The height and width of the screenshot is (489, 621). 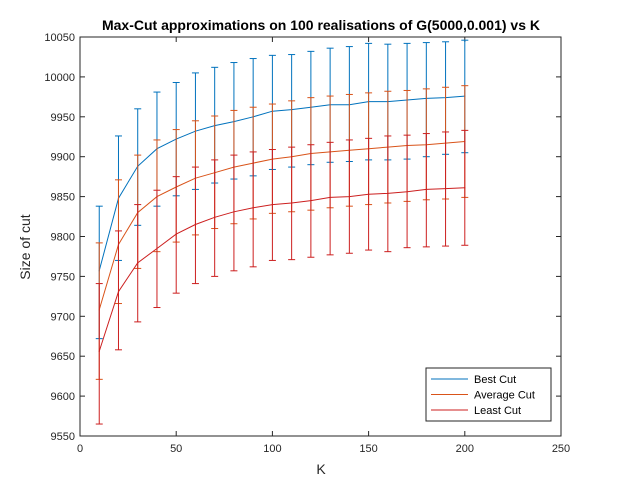 What do you see at coordinates (368, 449) in the screenshot?
I see `x-tick-label: 150` at bounding box center [368, 449].